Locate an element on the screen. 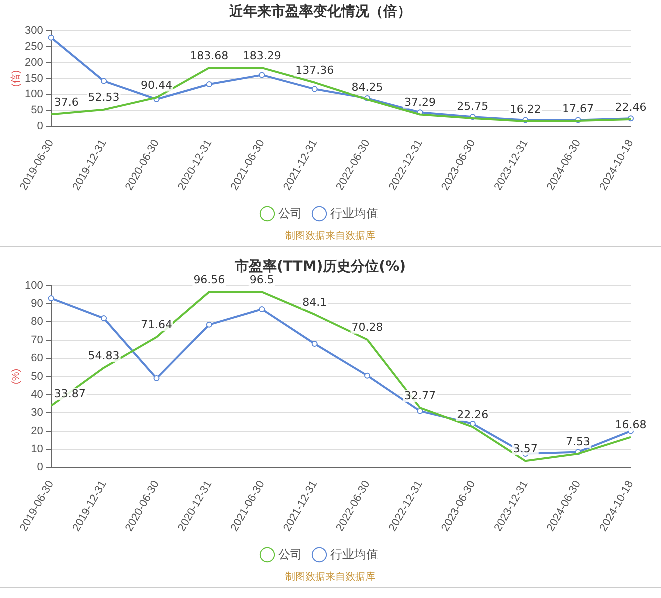 Image resolution: width=661 pixels, height=598 pixels. data-label: 137.36 is located at coordinates (315, 71).